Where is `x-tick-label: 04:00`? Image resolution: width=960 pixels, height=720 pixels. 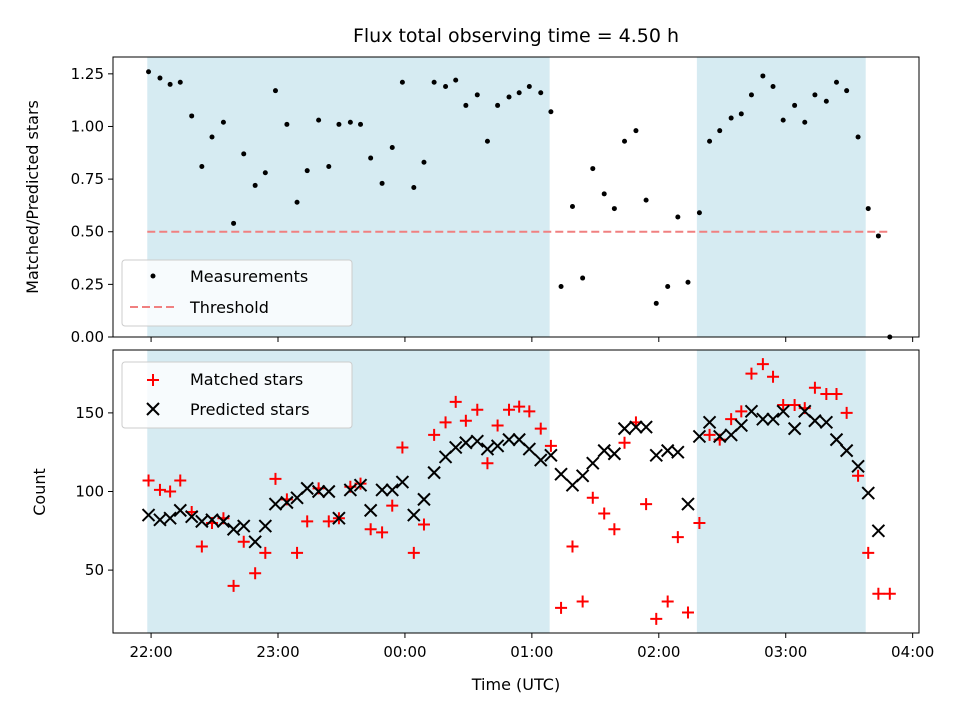
x-tick-label: 04:00 is located at coordinates (912, 652).